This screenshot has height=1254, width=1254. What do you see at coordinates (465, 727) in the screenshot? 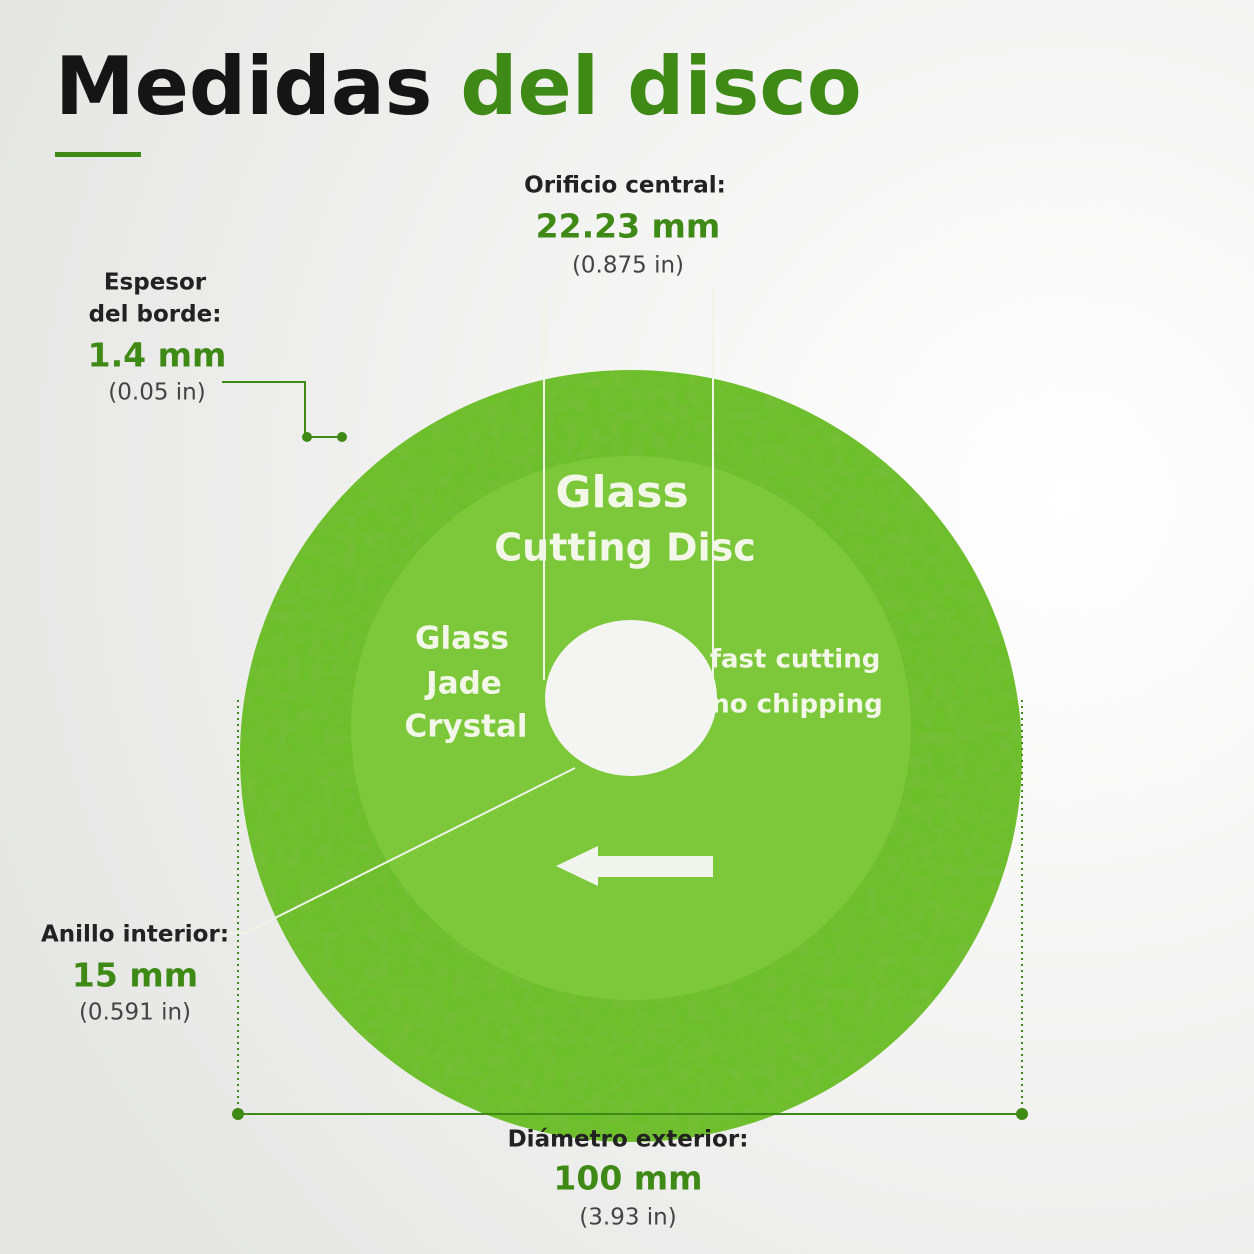
I see `disc-material: Crystal` at bounding box center [465, 727].